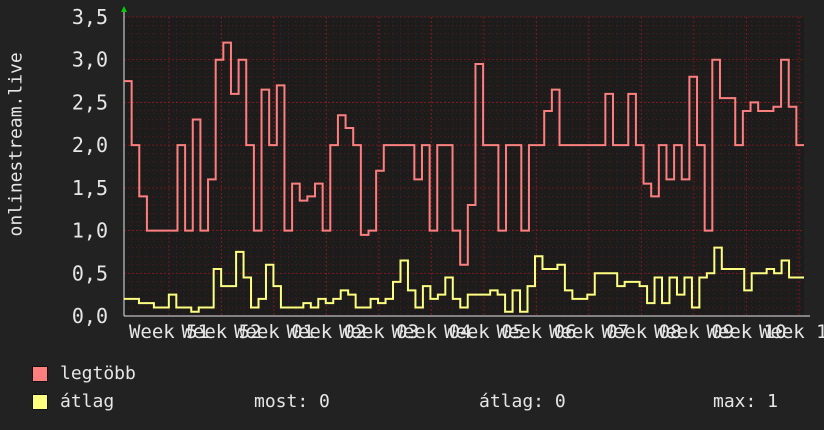  What do you see at coordinates (536, 332) in the screenshot?
I see `x-tick-label: Week 06` at bounding box center [536, 332].